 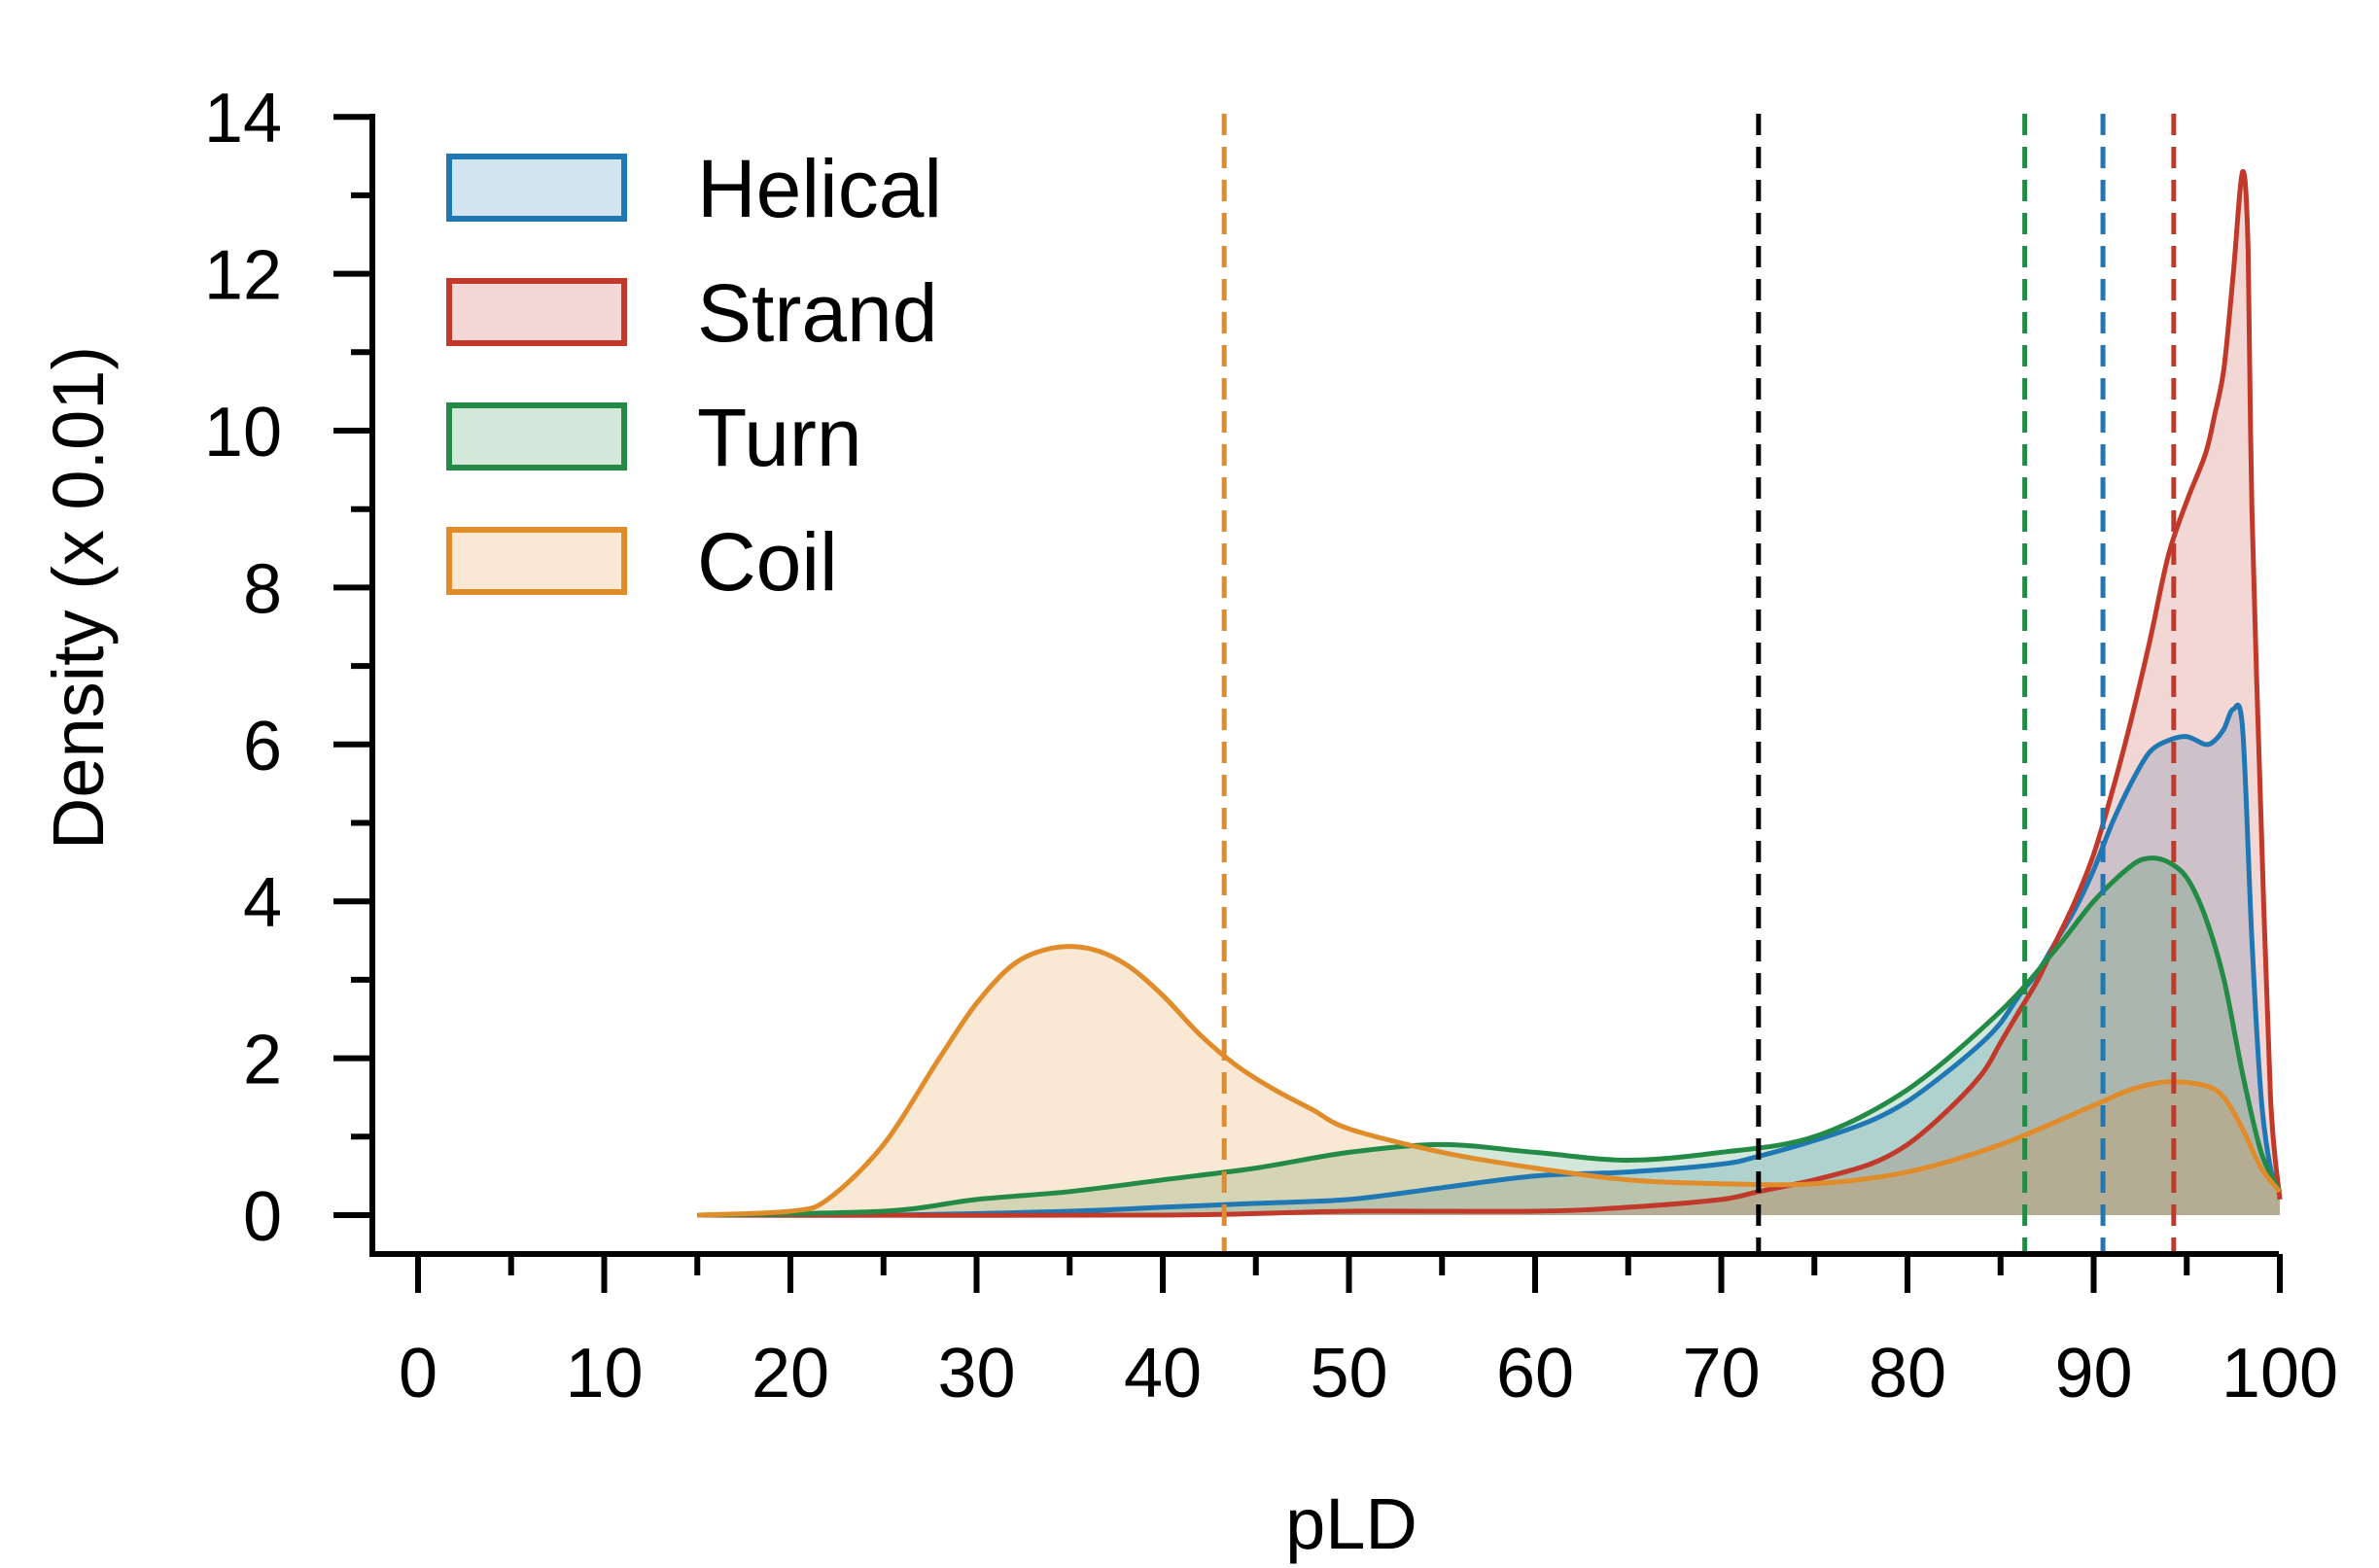 I want to click on x-tick-label: 40, so click(x=1163, y=1373).